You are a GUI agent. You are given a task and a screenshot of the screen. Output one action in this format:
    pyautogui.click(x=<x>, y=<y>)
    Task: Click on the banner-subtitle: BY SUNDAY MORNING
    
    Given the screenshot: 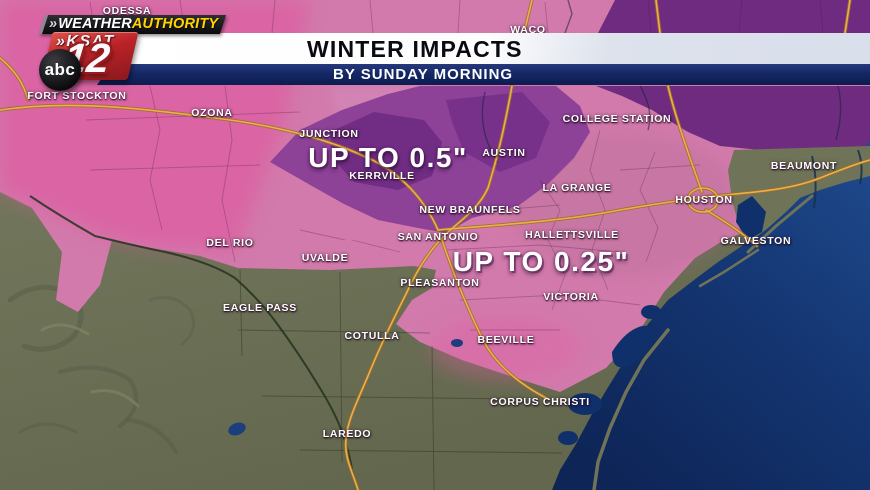 What is the action you would take?
    pyautogui.click(x=423, y=74)
    